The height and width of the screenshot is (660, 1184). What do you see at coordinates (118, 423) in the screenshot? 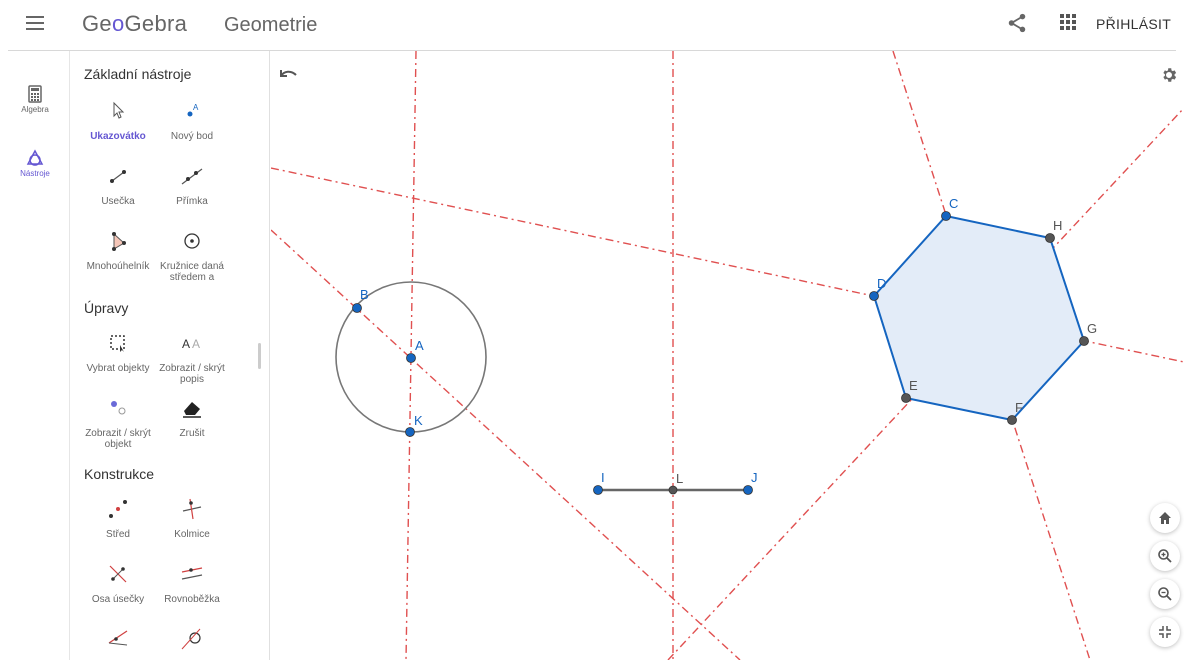
I see `tool-toggle-object: Zobrazit / skrýt objekt` at bounding box center [118, 423].